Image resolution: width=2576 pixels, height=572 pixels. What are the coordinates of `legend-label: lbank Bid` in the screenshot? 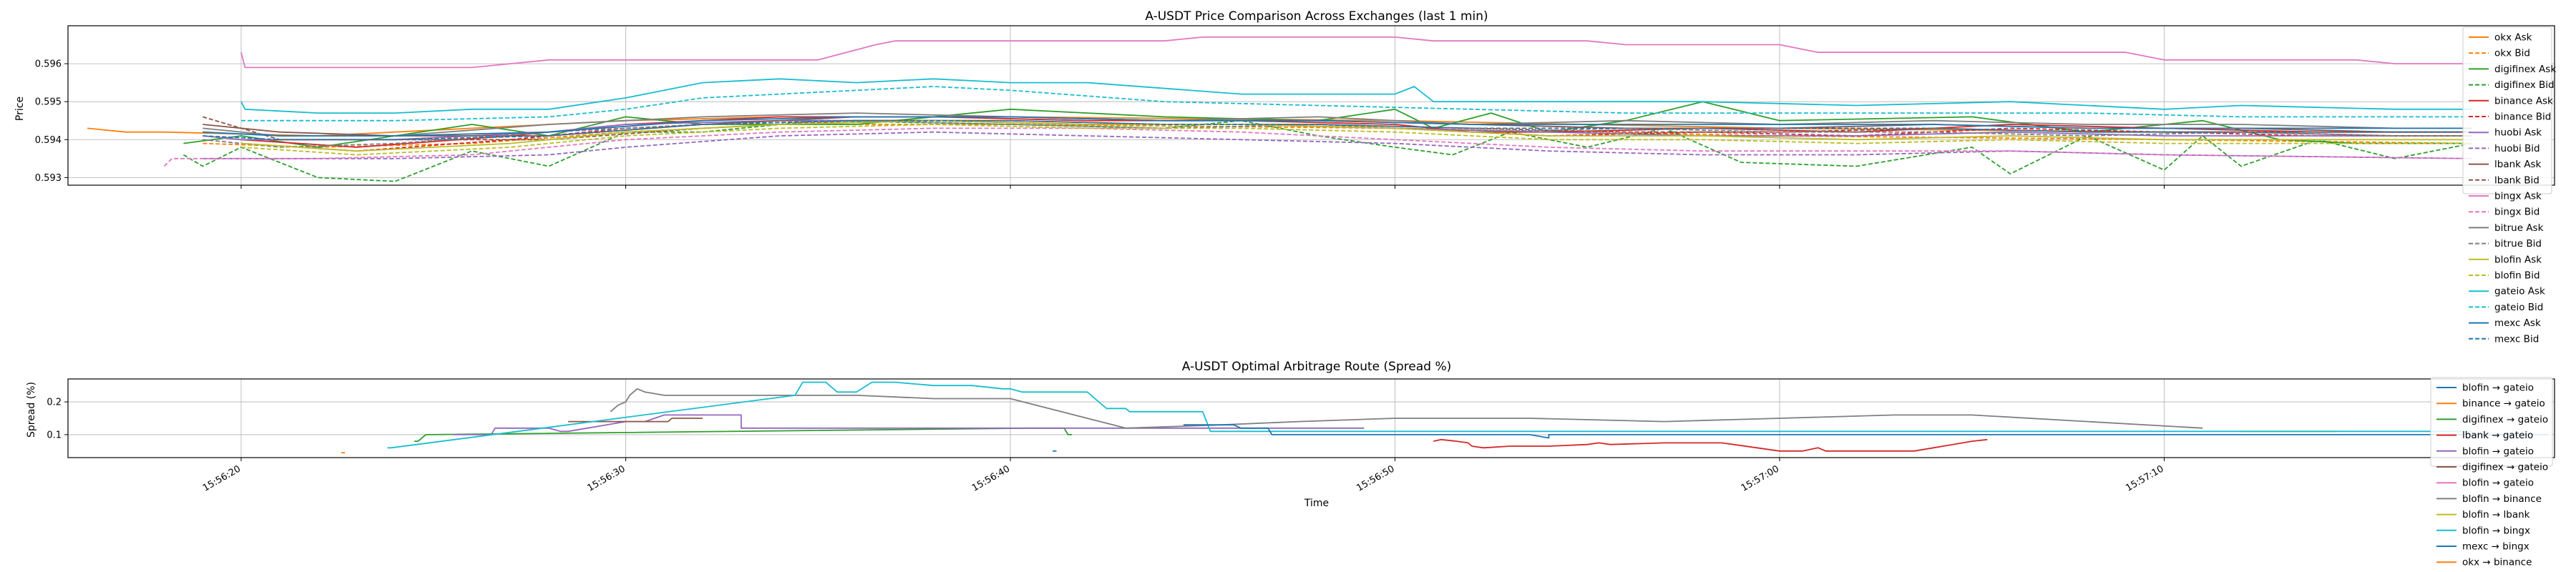 It's located at (2517, 180).